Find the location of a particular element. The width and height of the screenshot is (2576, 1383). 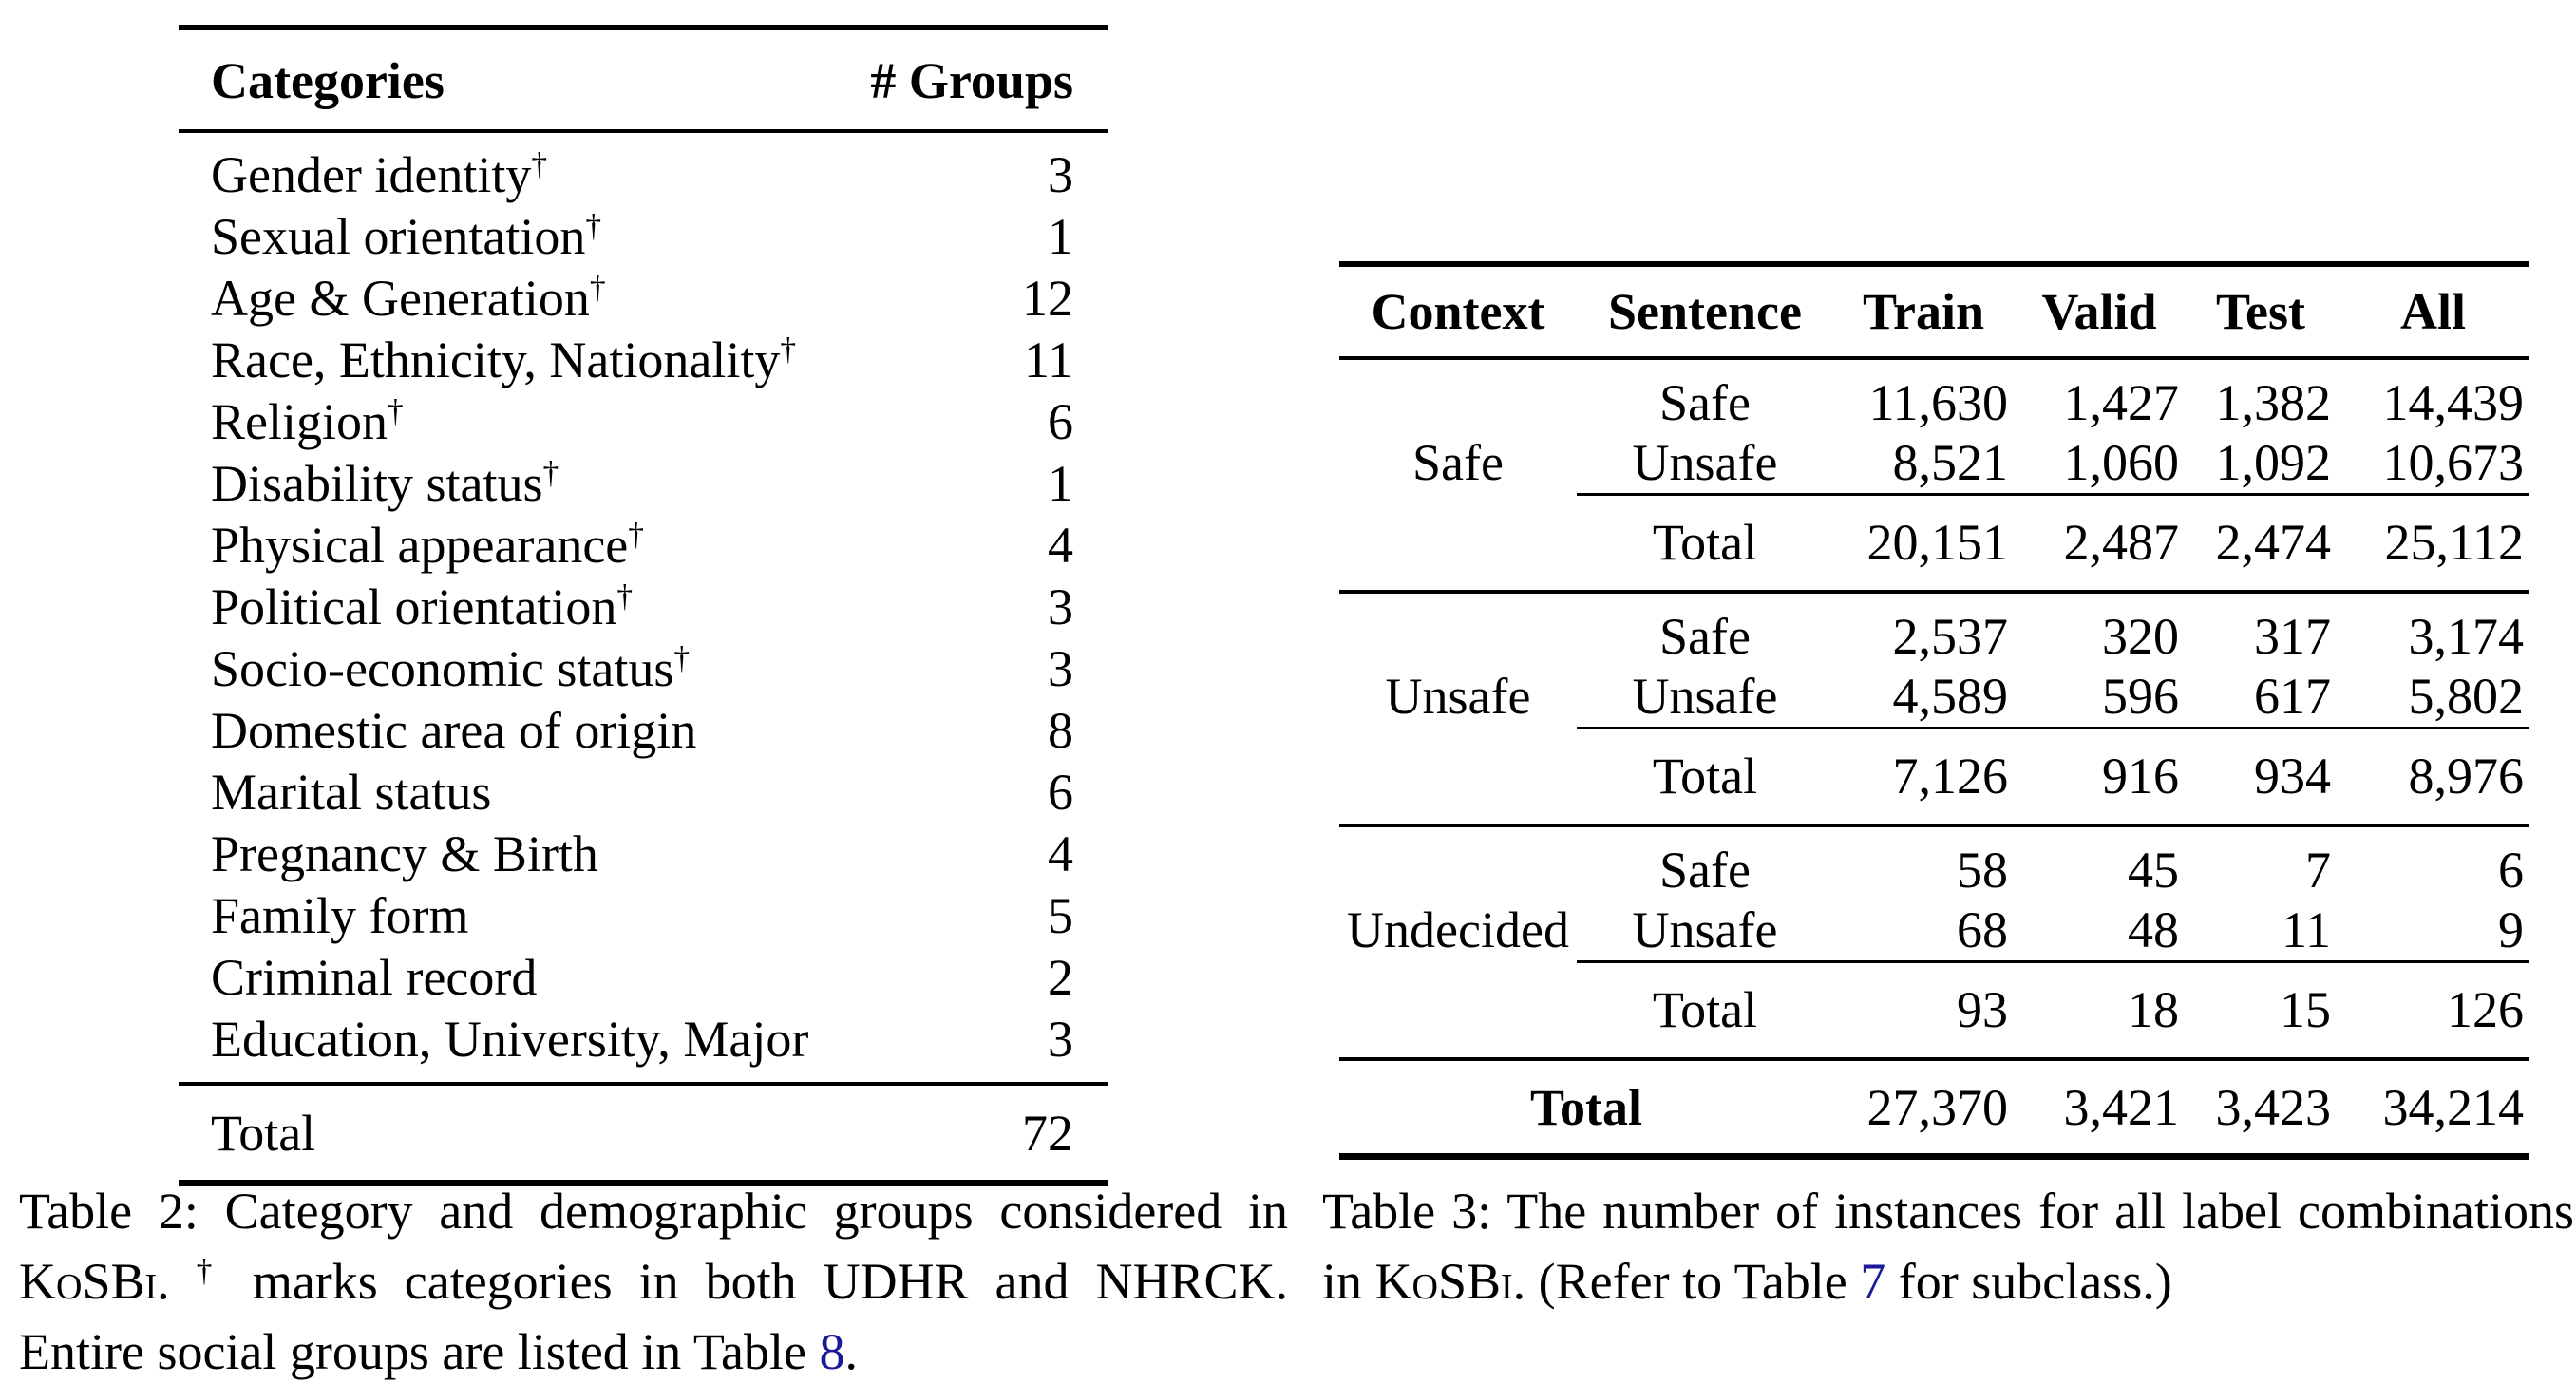

col-header-groups: # Groups is located at coordinates (980, 80).